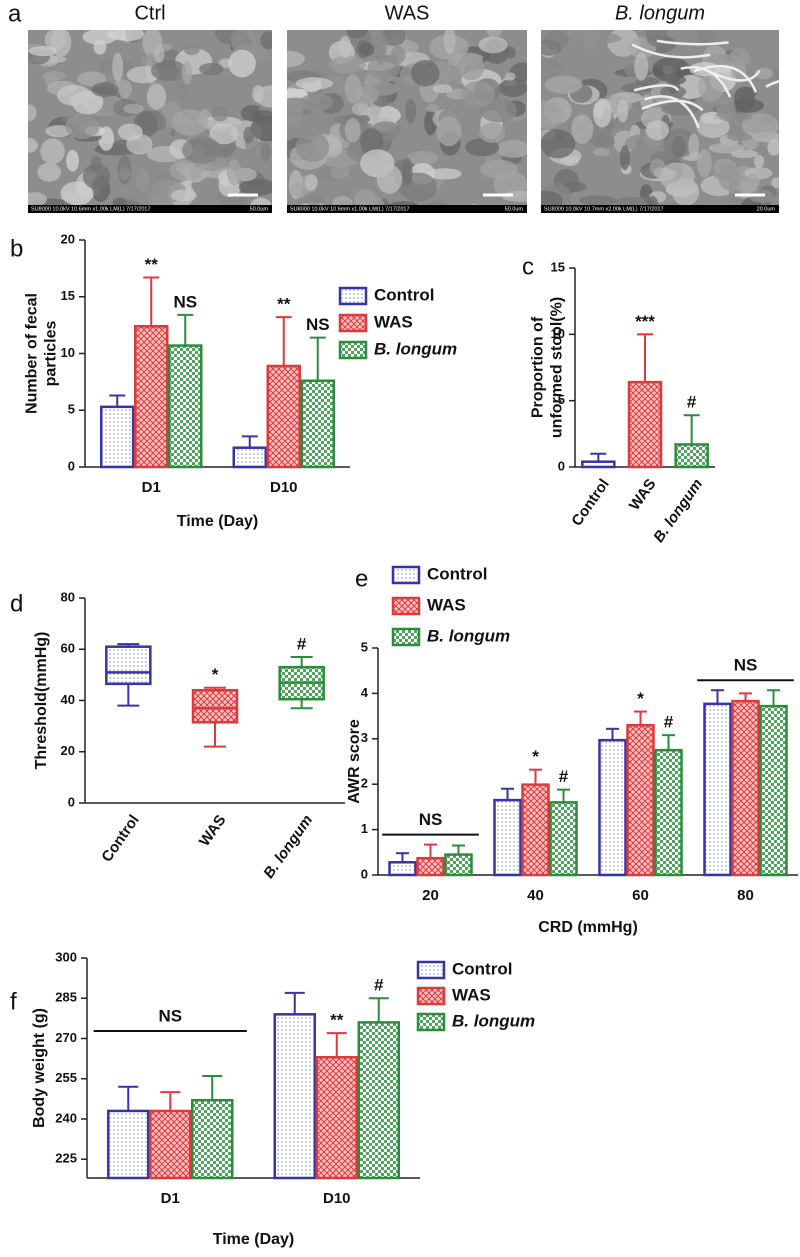 Image resolution: width=800 pixels, height=1257 pixels. Describe the element at coordinates (68, 699) in the screenshot. I see `y-tick-label: 40` at that location.